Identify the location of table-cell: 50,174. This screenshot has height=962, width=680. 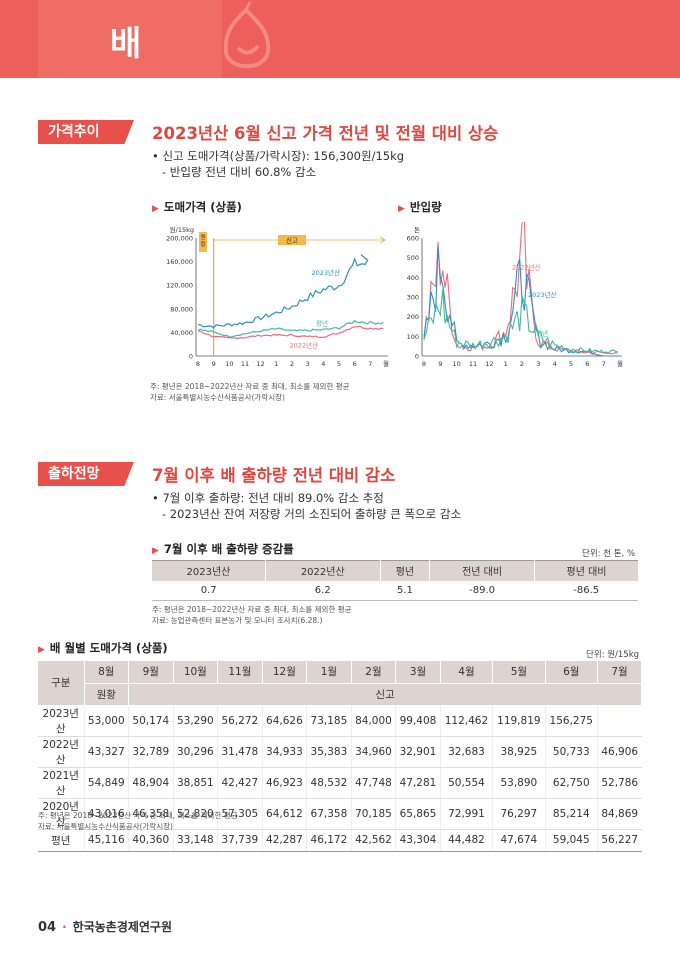
(151, 721).